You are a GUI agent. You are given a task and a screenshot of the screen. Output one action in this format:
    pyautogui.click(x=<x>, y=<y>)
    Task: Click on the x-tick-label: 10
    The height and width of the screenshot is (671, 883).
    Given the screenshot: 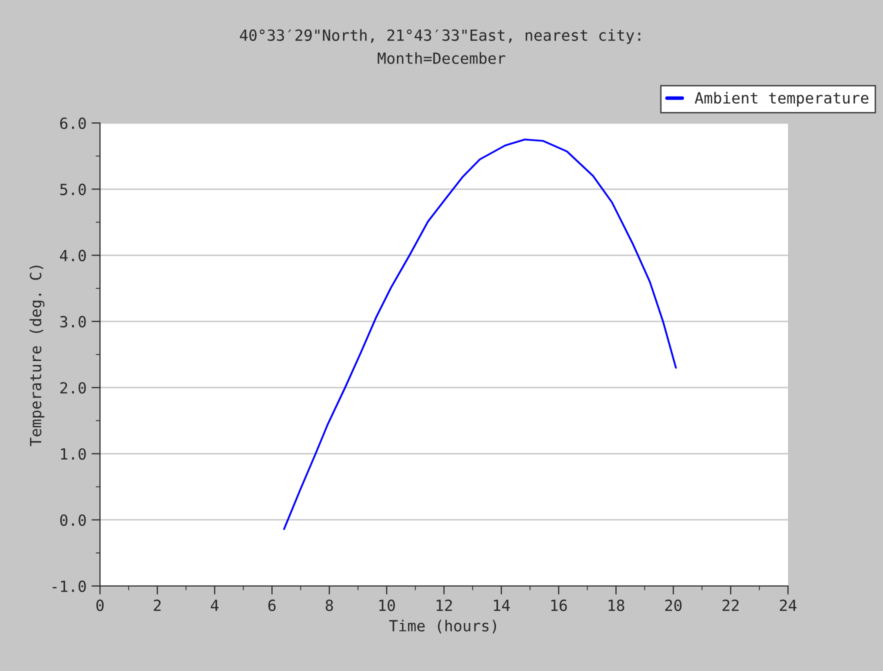 What is the action you would take?
    pyautogui.click(x=387, y=606)
    